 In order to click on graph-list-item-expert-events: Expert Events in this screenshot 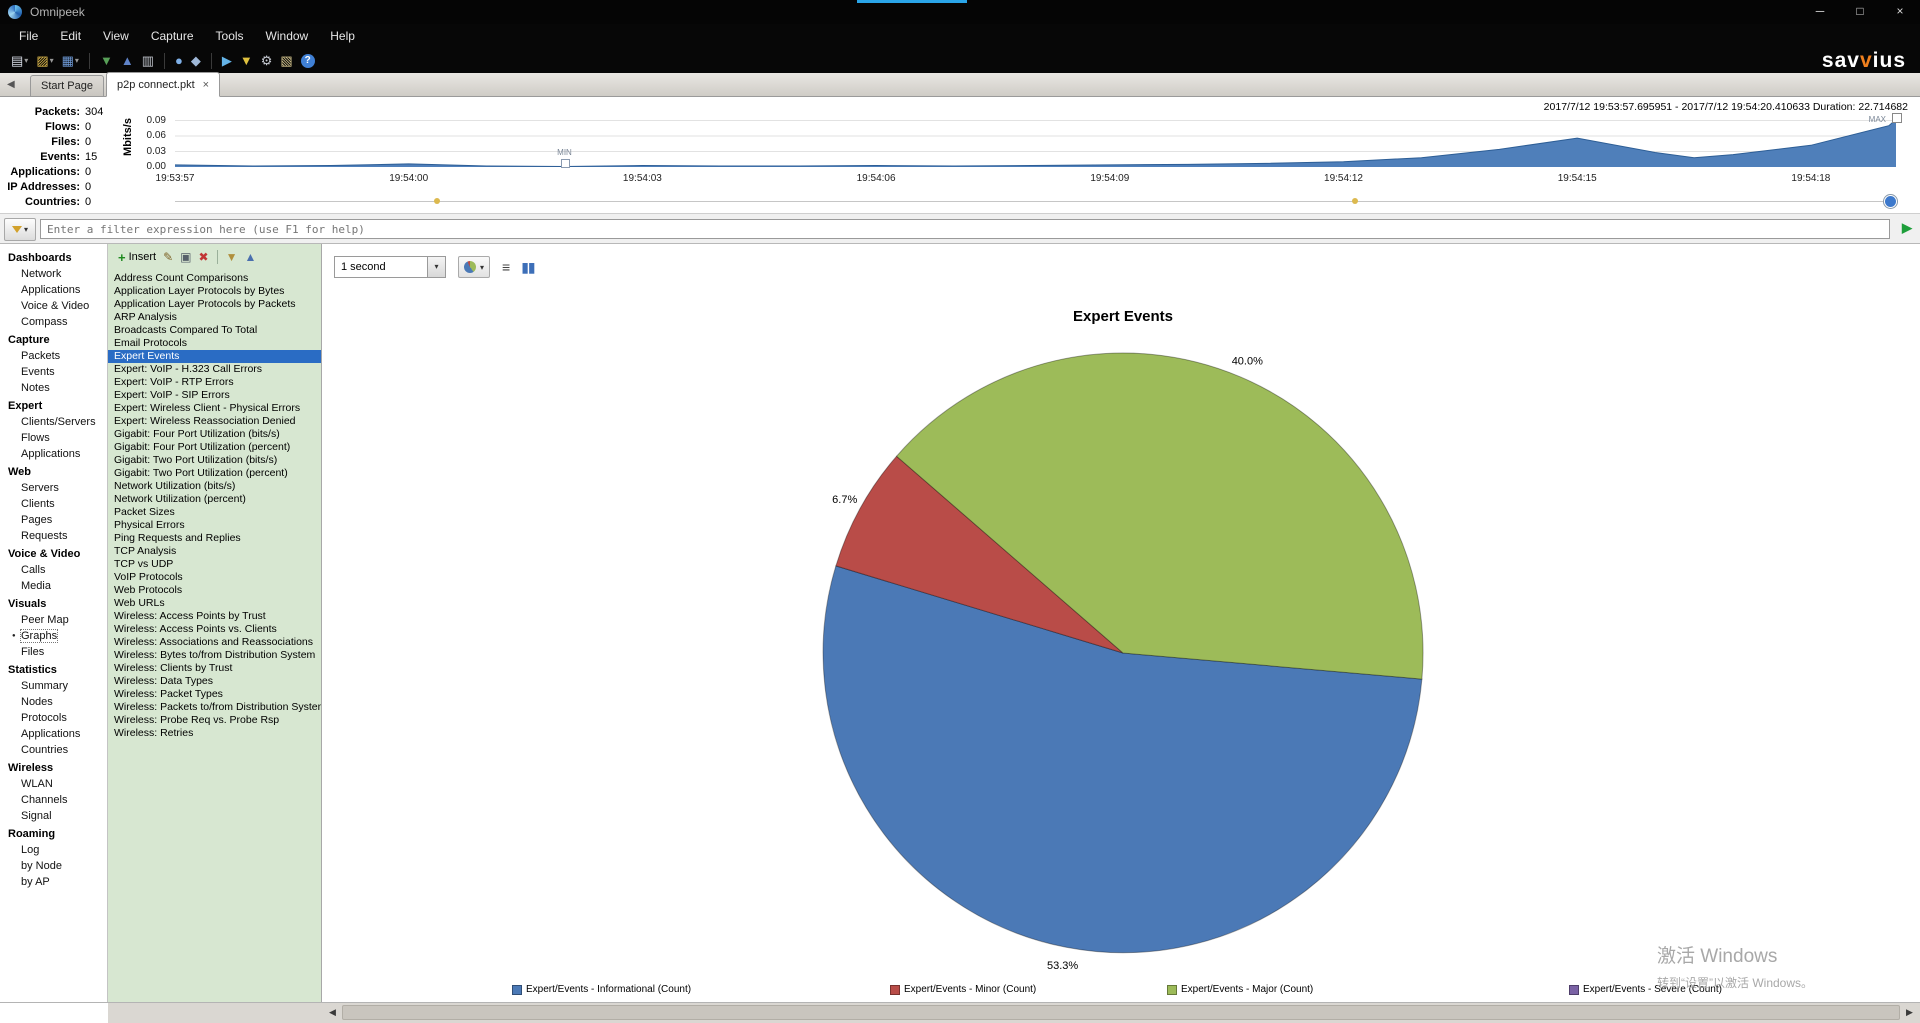, I will do `click(214, 356)`.